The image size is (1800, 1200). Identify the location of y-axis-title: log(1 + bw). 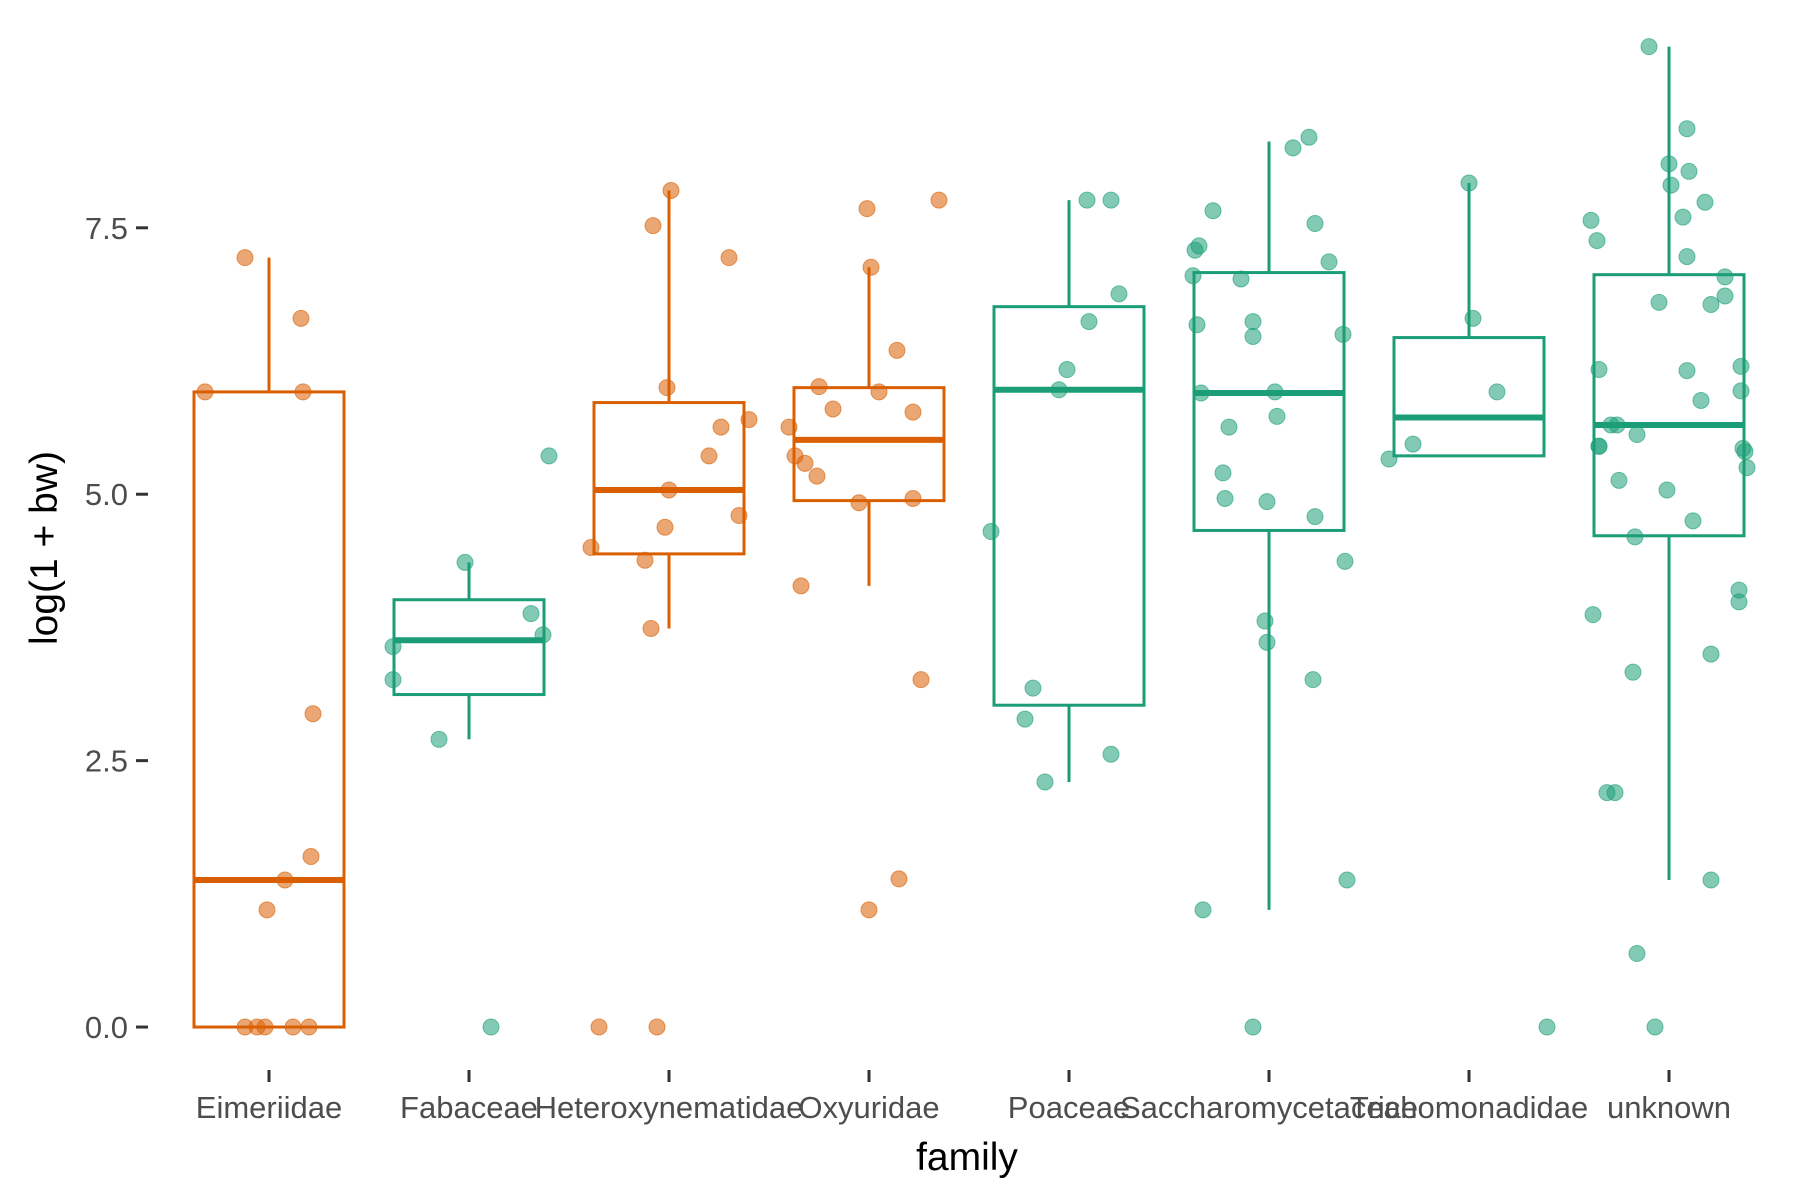
(44, 548).